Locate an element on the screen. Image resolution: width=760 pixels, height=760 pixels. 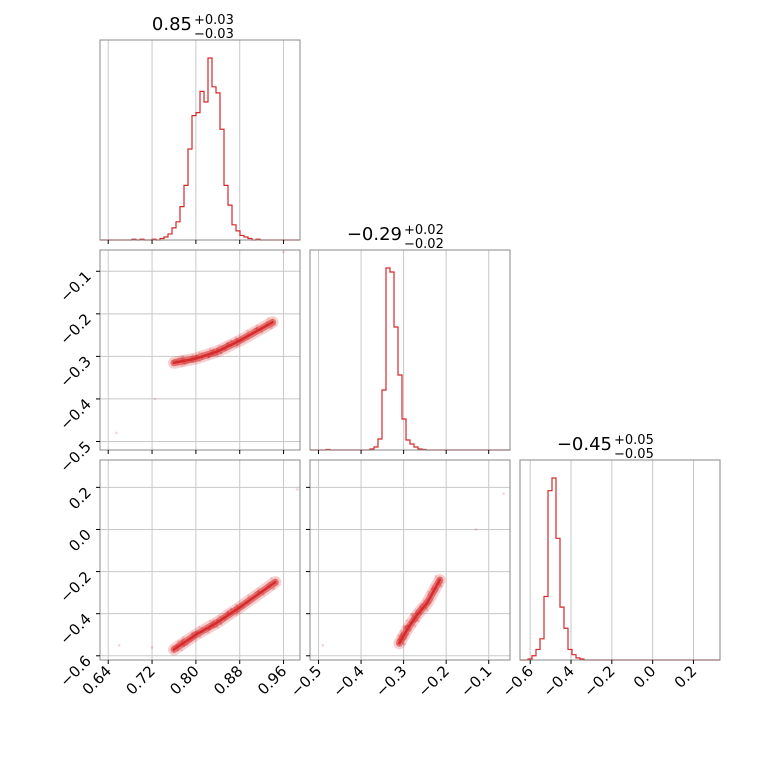
p1-frame is located at coordinates (200, 140).